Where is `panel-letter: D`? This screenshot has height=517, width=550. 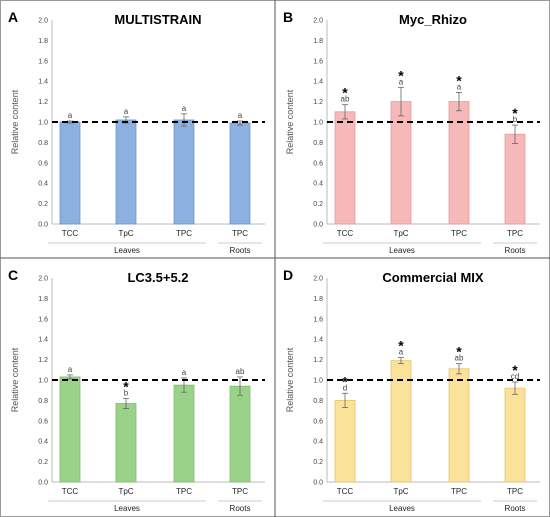
panel-letter: D is located at coordinates (288, 275).